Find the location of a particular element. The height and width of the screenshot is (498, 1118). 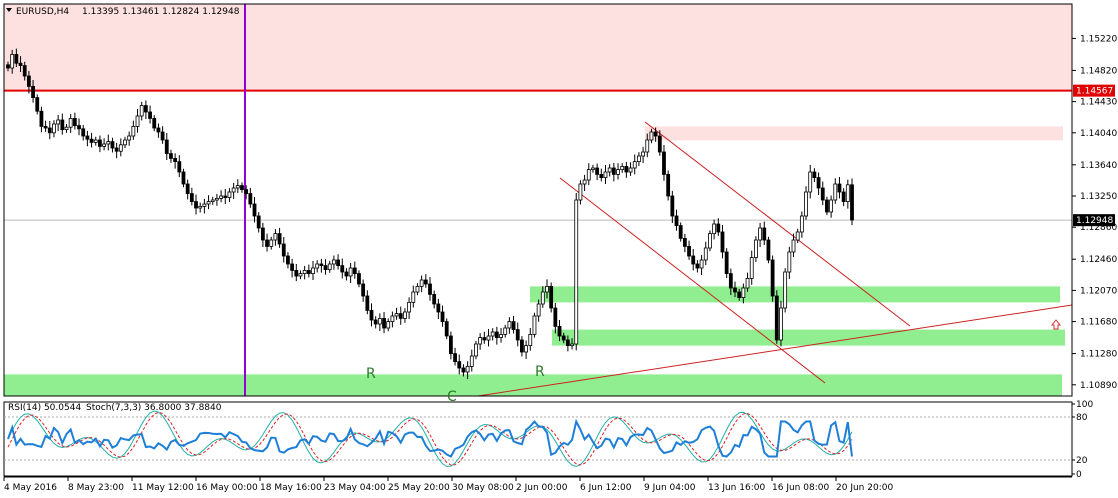

x-tick-label: 25 May 20:00 is located at coordinates (419, 488).